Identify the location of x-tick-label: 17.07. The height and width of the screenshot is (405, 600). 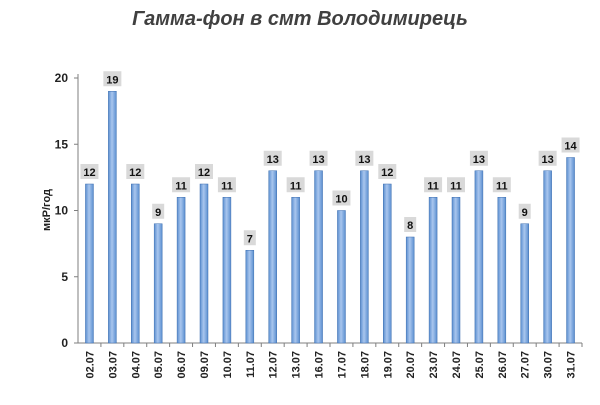
(342, 365).